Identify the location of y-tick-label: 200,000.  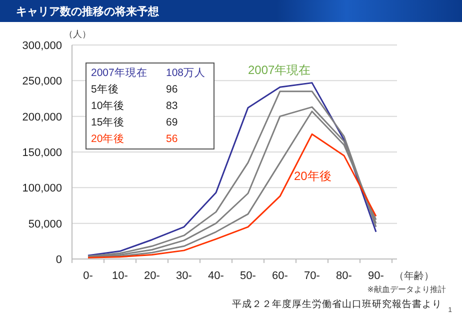
(42, 117).